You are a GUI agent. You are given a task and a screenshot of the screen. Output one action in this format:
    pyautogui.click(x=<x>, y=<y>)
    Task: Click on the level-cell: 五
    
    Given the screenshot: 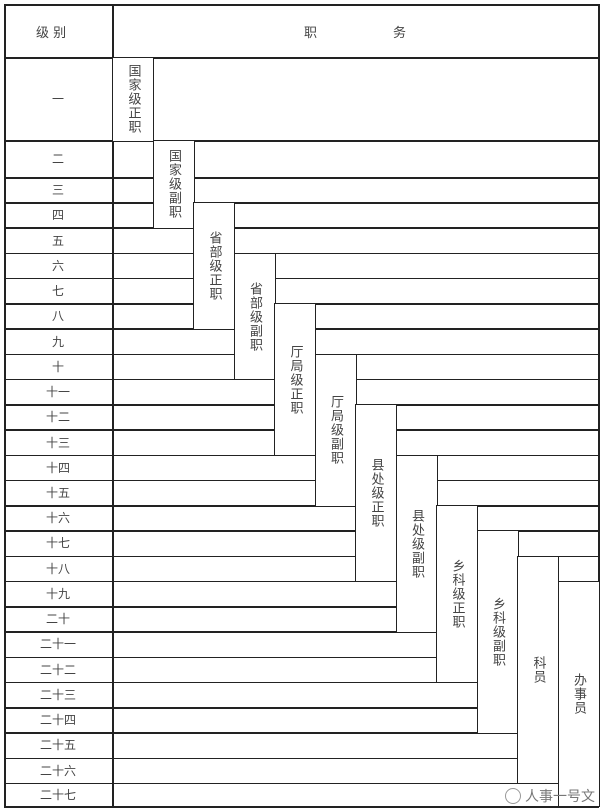 What is the action you would take?
    pyautogui.click(x=57, y=240)
    